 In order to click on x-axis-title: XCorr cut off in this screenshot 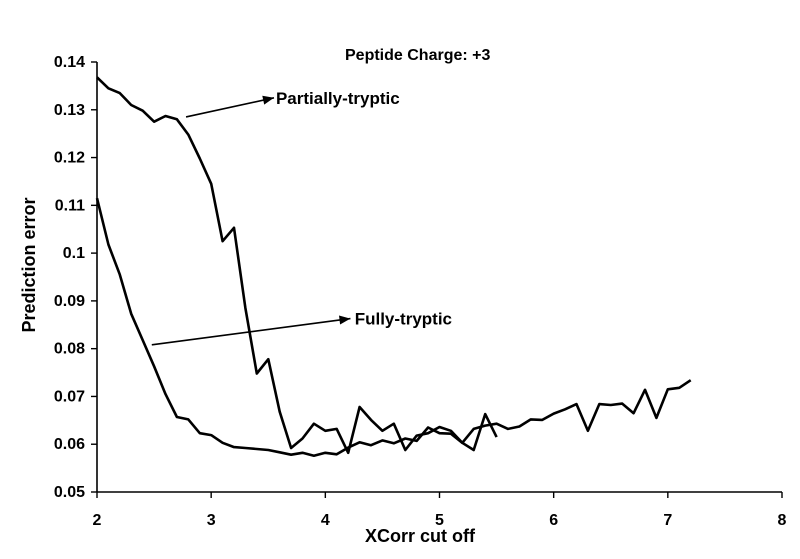, I will do `click(420, 536)`.